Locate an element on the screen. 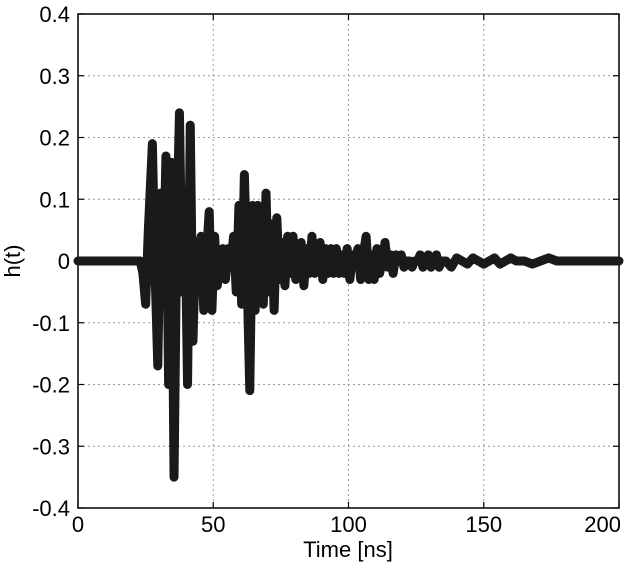 This screenshot has width=640, height=567. x-tick-labels: 0 50 100 150 200 is located at coordinates (346, 524).